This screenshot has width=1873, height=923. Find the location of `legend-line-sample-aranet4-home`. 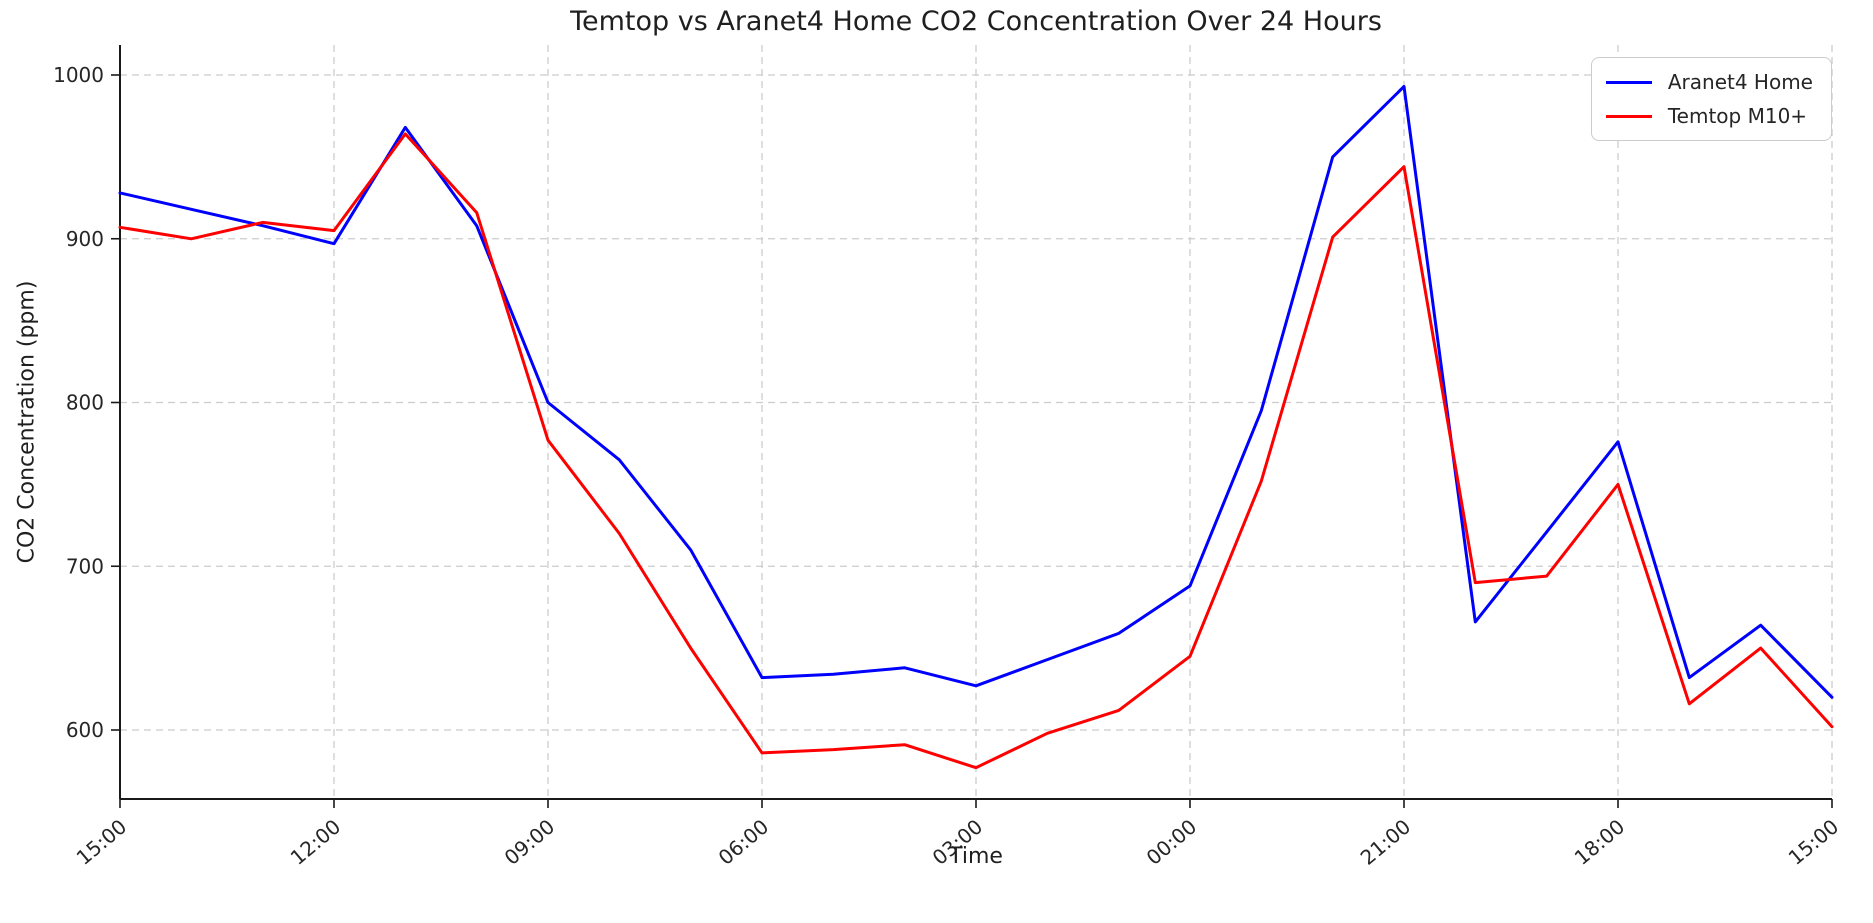

legend-line-sample-aranet4-home is located at coordinates (1628, 82).